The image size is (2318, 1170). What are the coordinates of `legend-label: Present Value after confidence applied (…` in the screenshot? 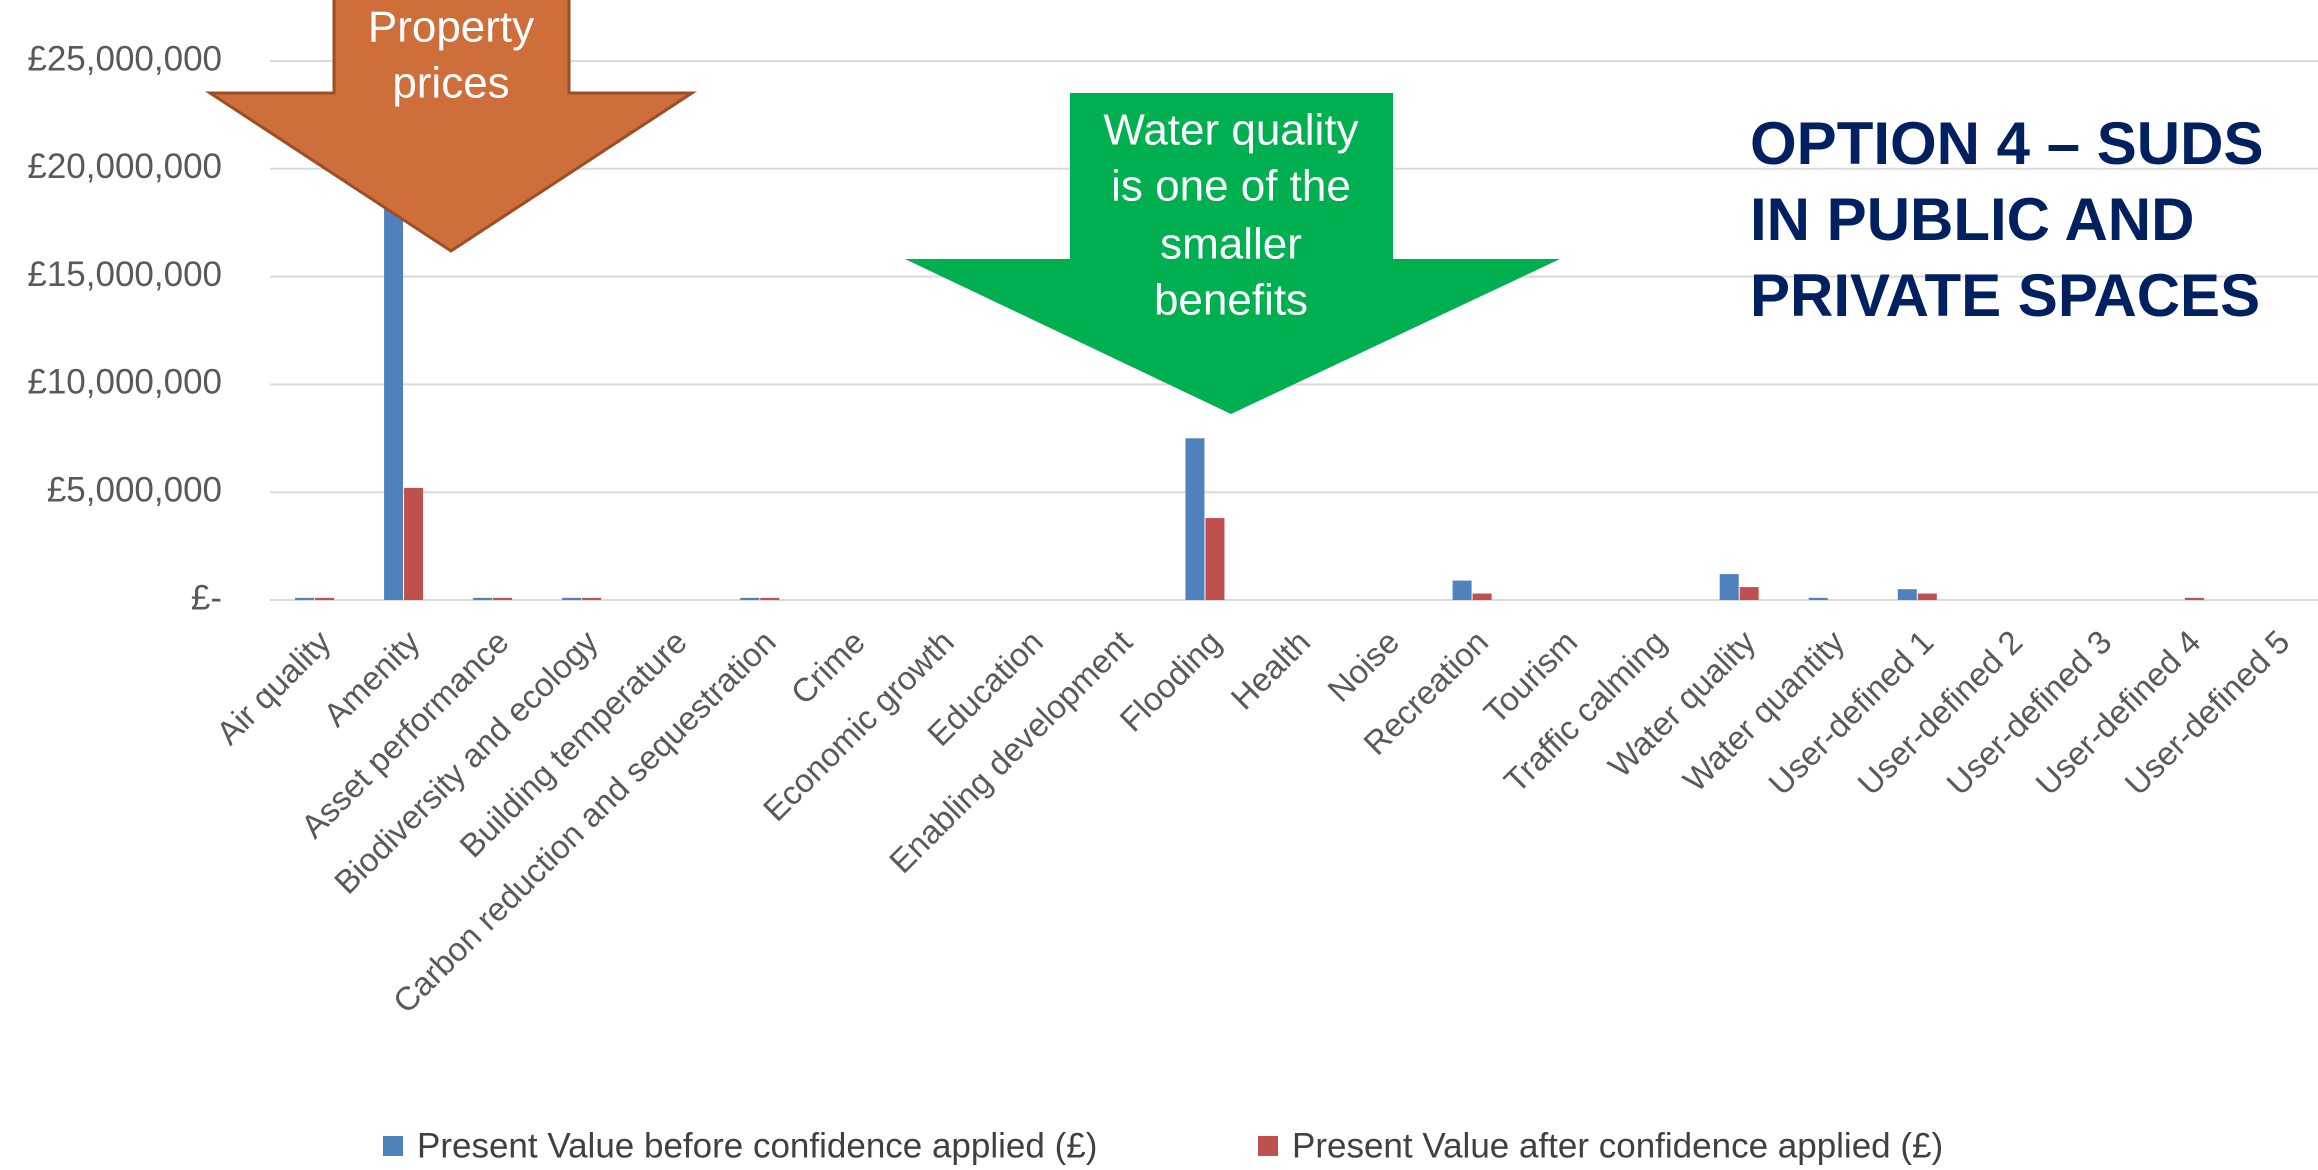 It's located at (1617, 1145).